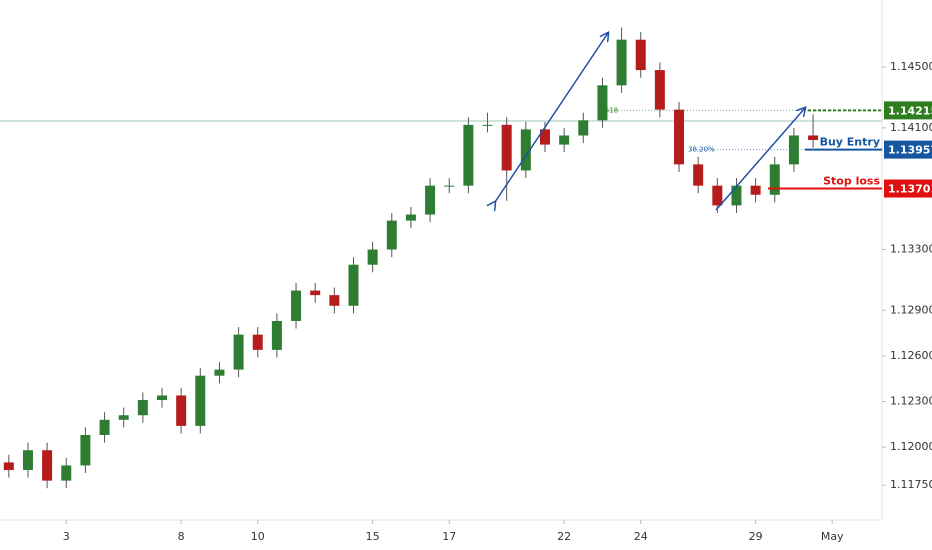 The width and height of the screenshot is (932, 550). Describe the element at coordinates (373, 536) in the screenshot. I see `x-tick-label: 15` at that location.